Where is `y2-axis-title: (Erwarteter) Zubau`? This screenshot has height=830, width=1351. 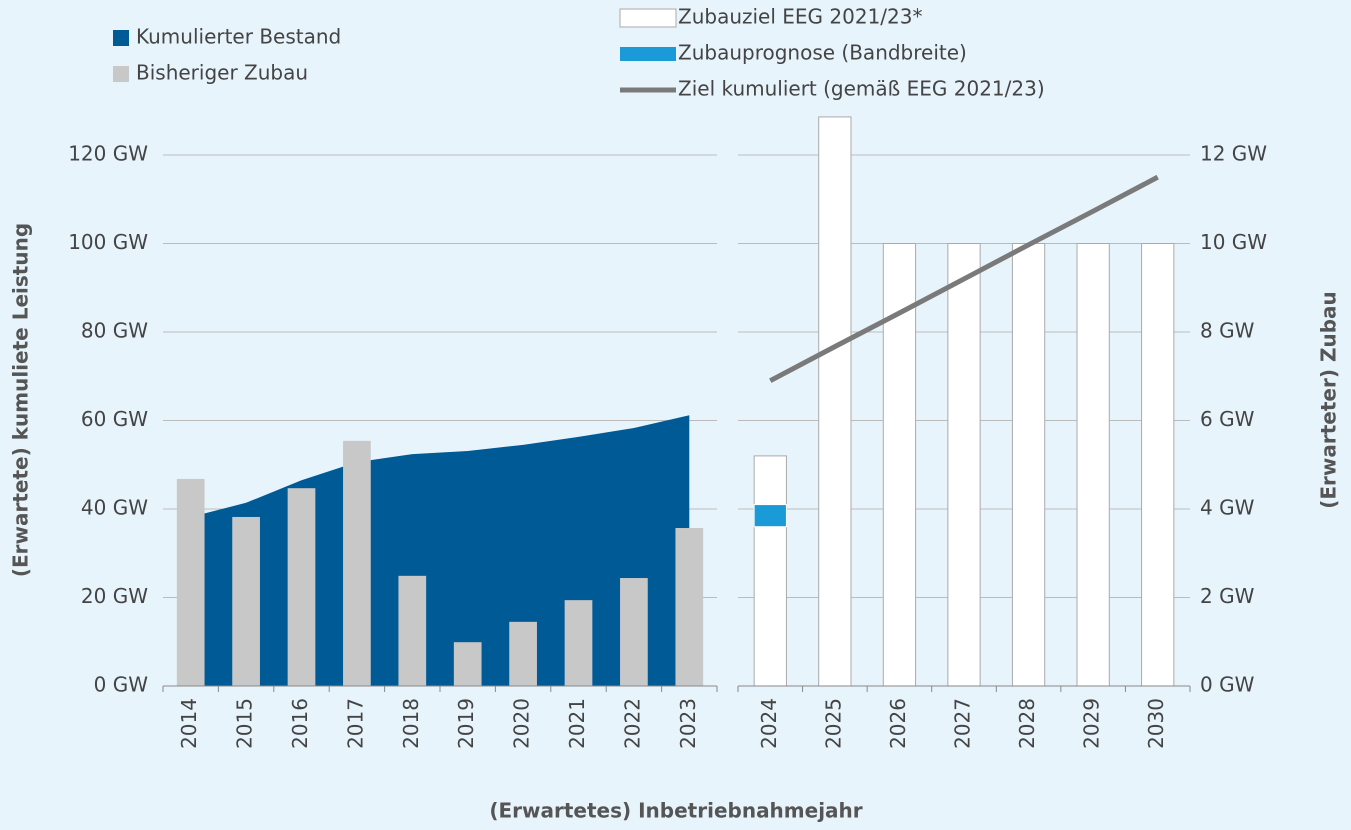
y2-axis-title: (Erwarteter) Zubau is located at coordinates (1329, 400).